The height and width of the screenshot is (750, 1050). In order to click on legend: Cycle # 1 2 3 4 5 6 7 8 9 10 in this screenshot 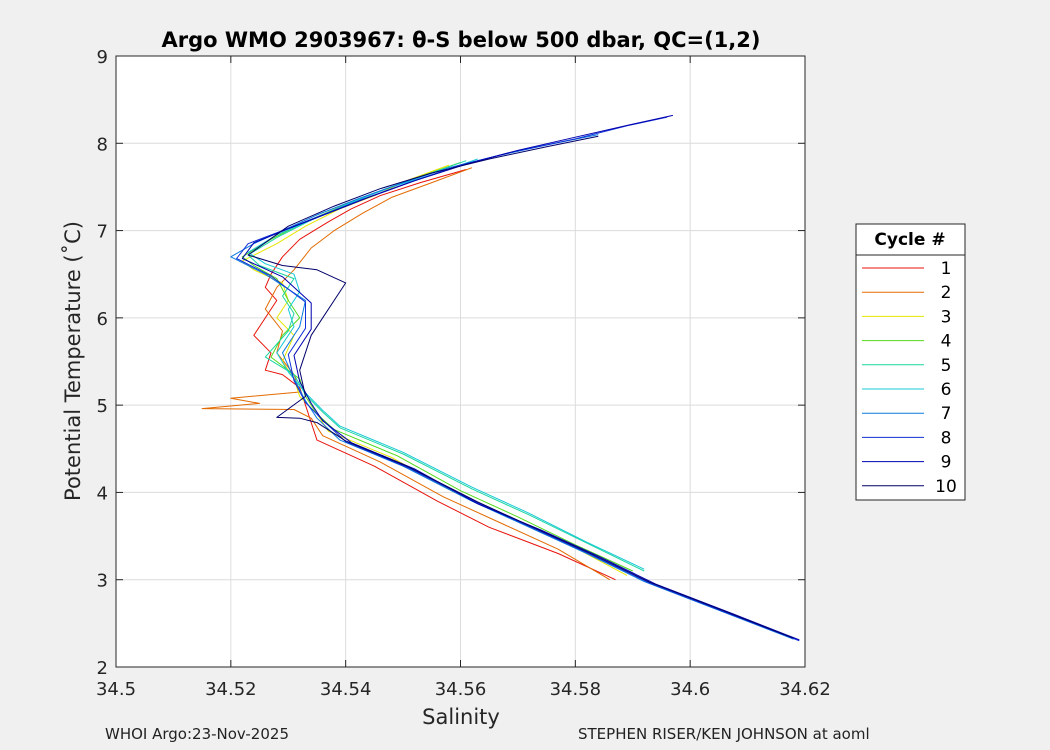, I will do `click(910, 362)`.